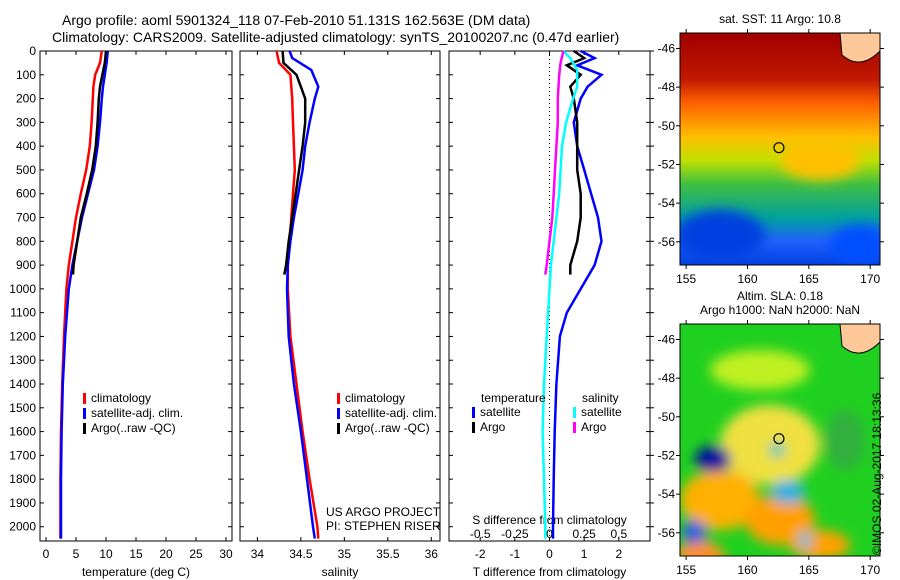 This screenshot has width=900, height=580. Describe the element at coordinates (780, 19) in the screenshot. I see `map-title: sat. SST: 11 Argo: 10.8` at that location.